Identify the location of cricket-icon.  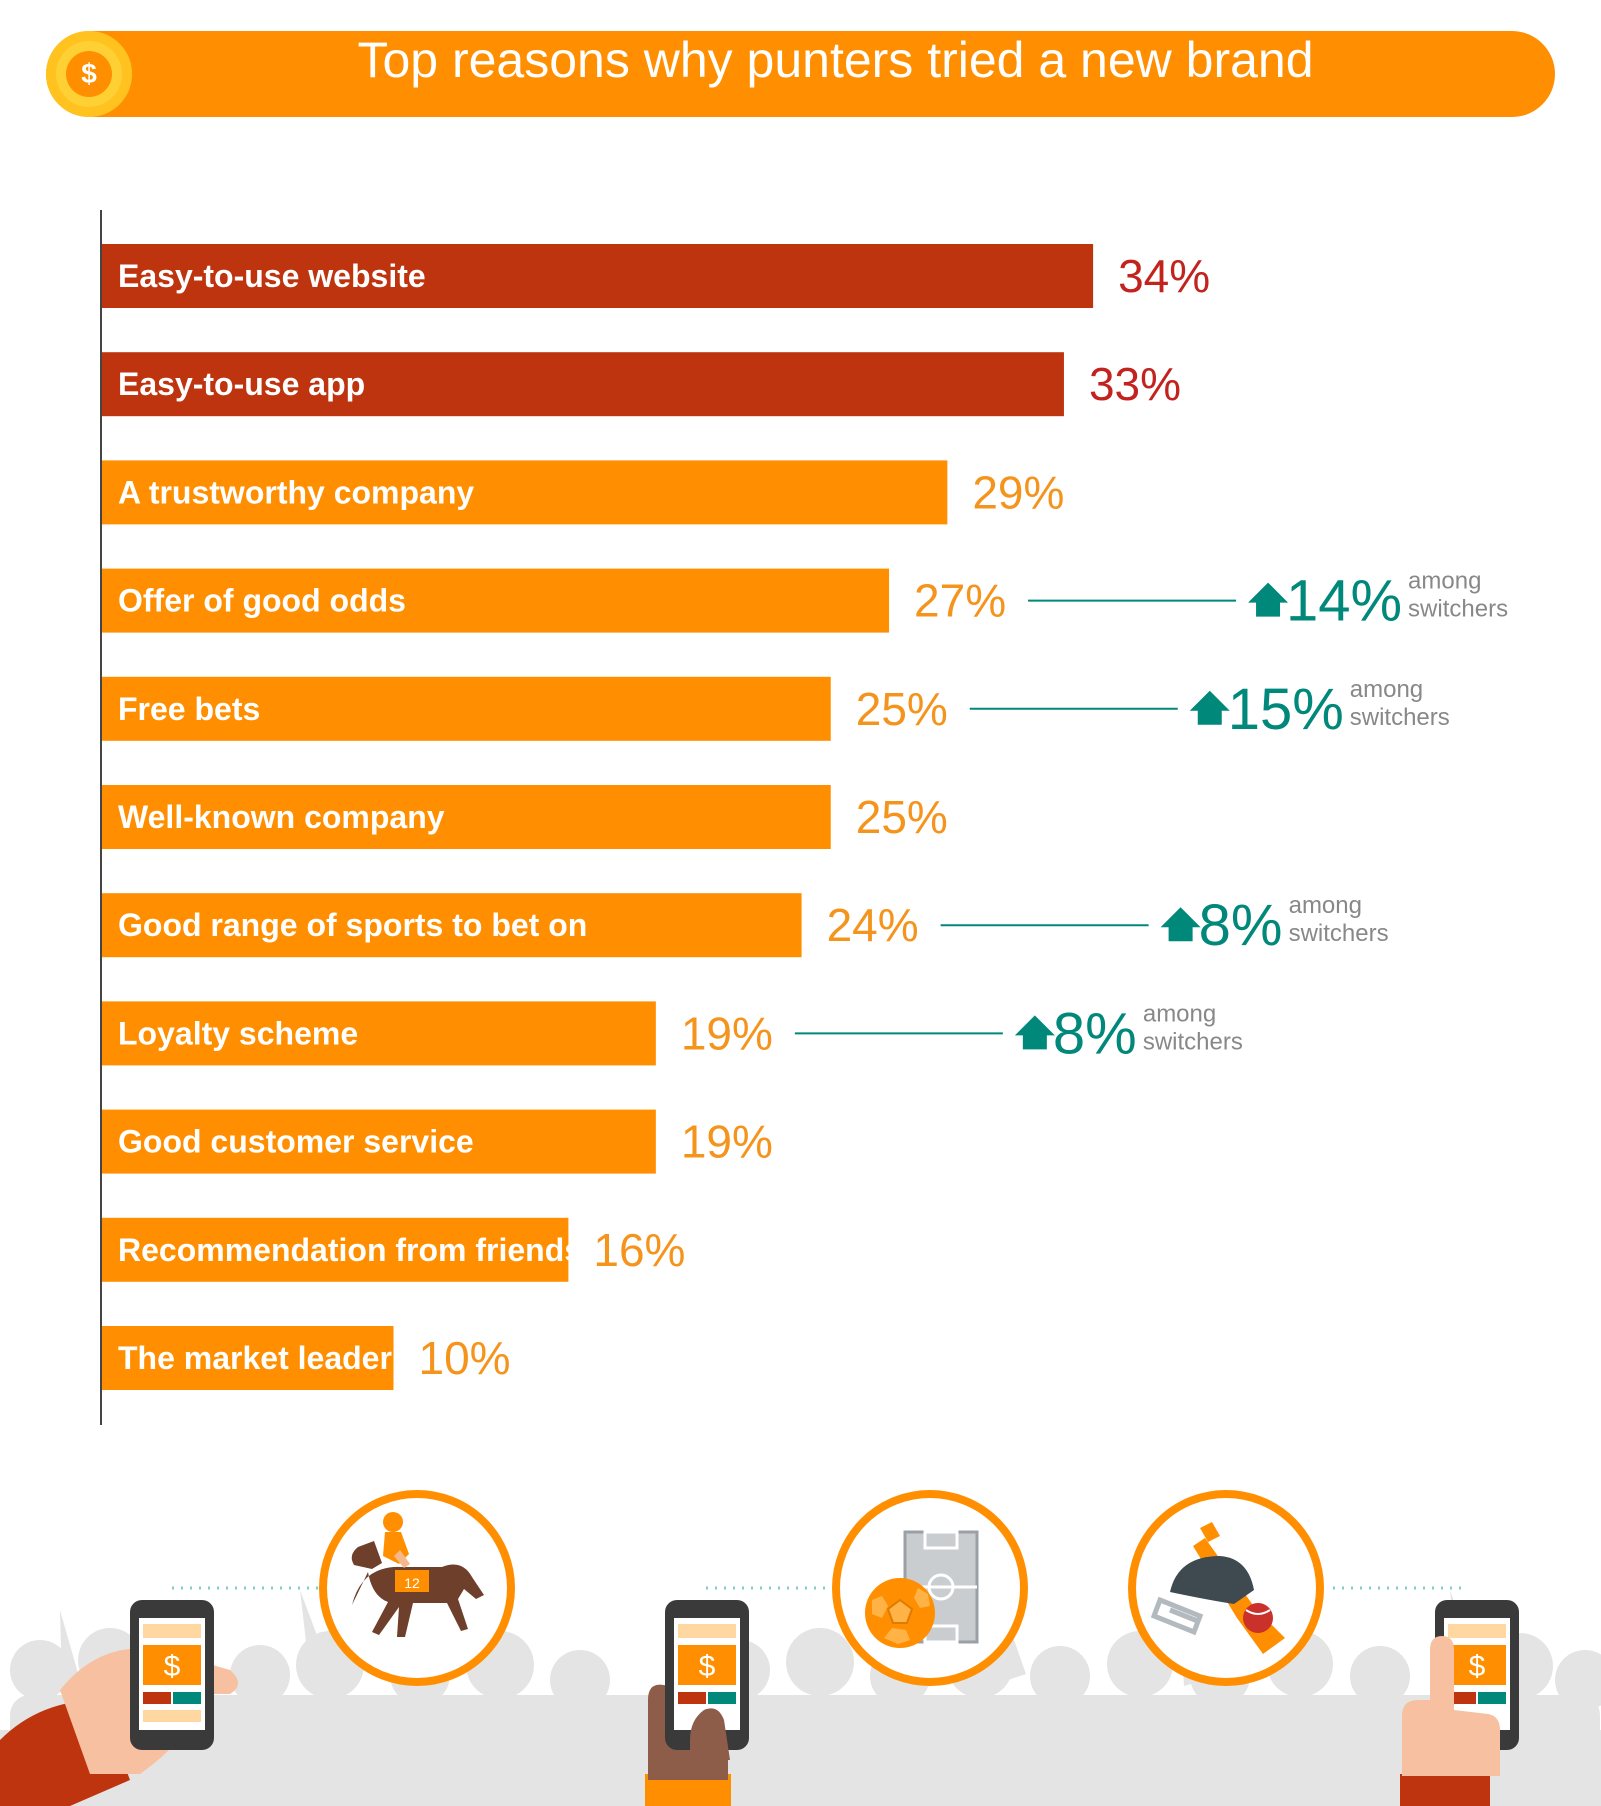
(1226, 1588).